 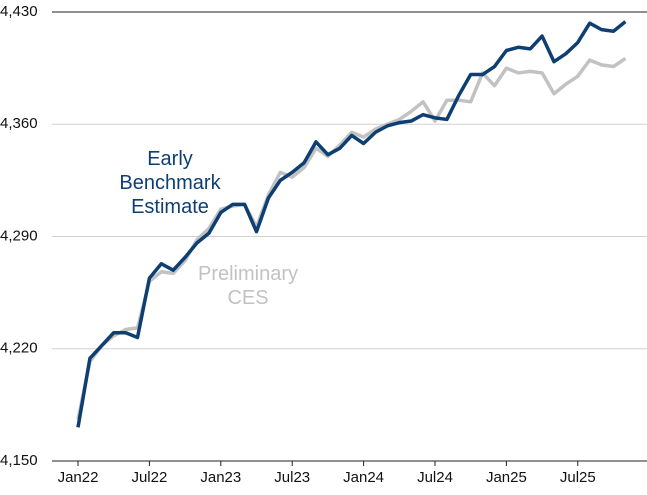 What do you see at coordinates (220, 477) in the screenshot?
I see `x-tick-label: Jan23` at bounding box center [220, 477].